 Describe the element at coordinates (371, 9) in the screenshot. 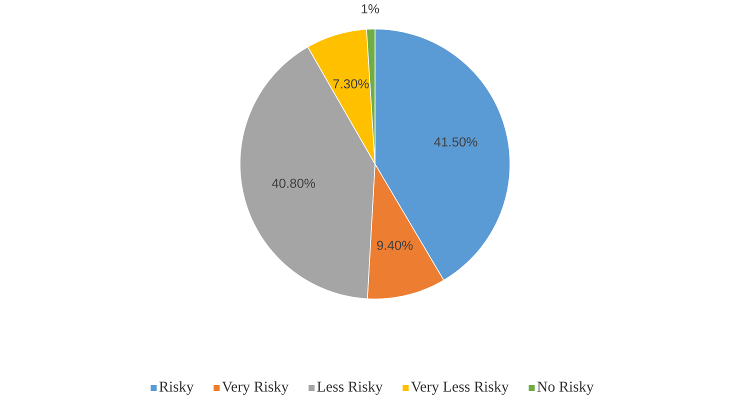

I see `data-label: 1%` at that location.